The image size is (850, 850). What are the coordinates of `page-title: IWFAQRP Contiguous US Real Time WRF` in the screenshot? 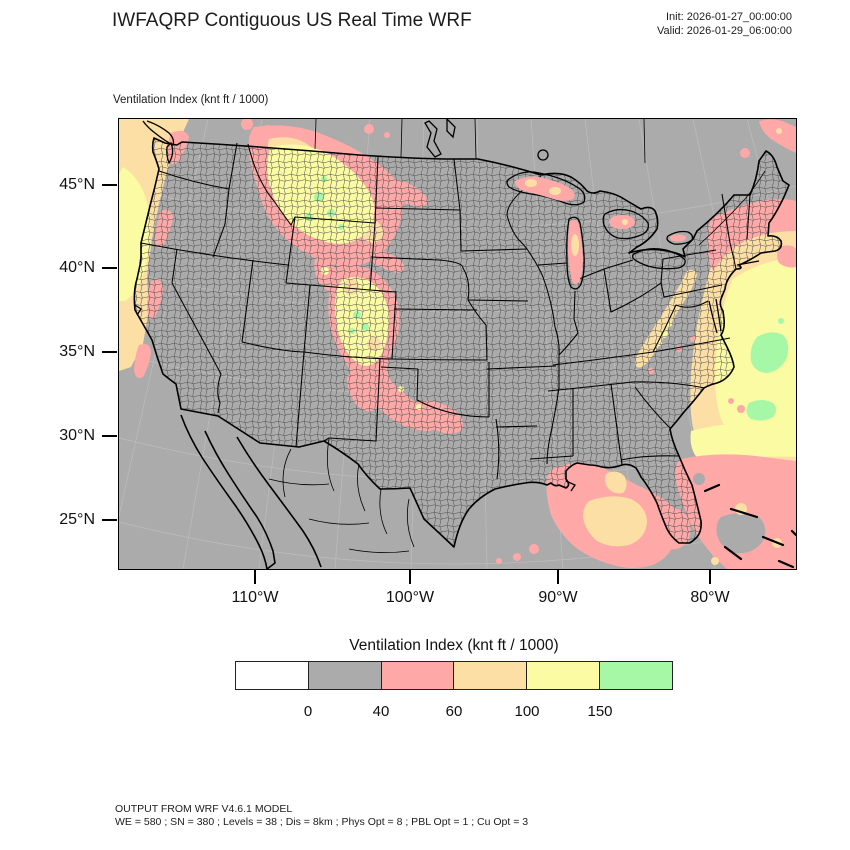 It's located at (292, 20).